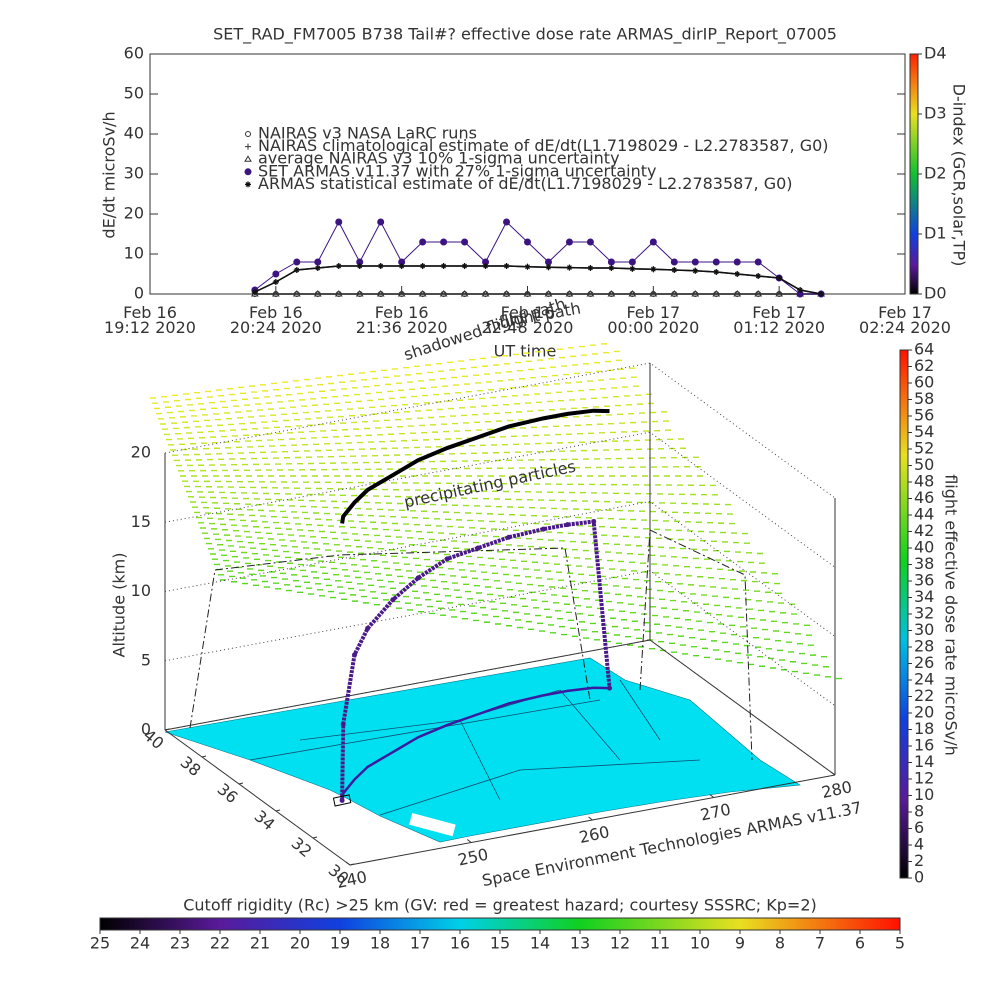 This screenshot has width=1000, height=1000. I want to click on colorbar-tick-label: 18, so click(380, 943).